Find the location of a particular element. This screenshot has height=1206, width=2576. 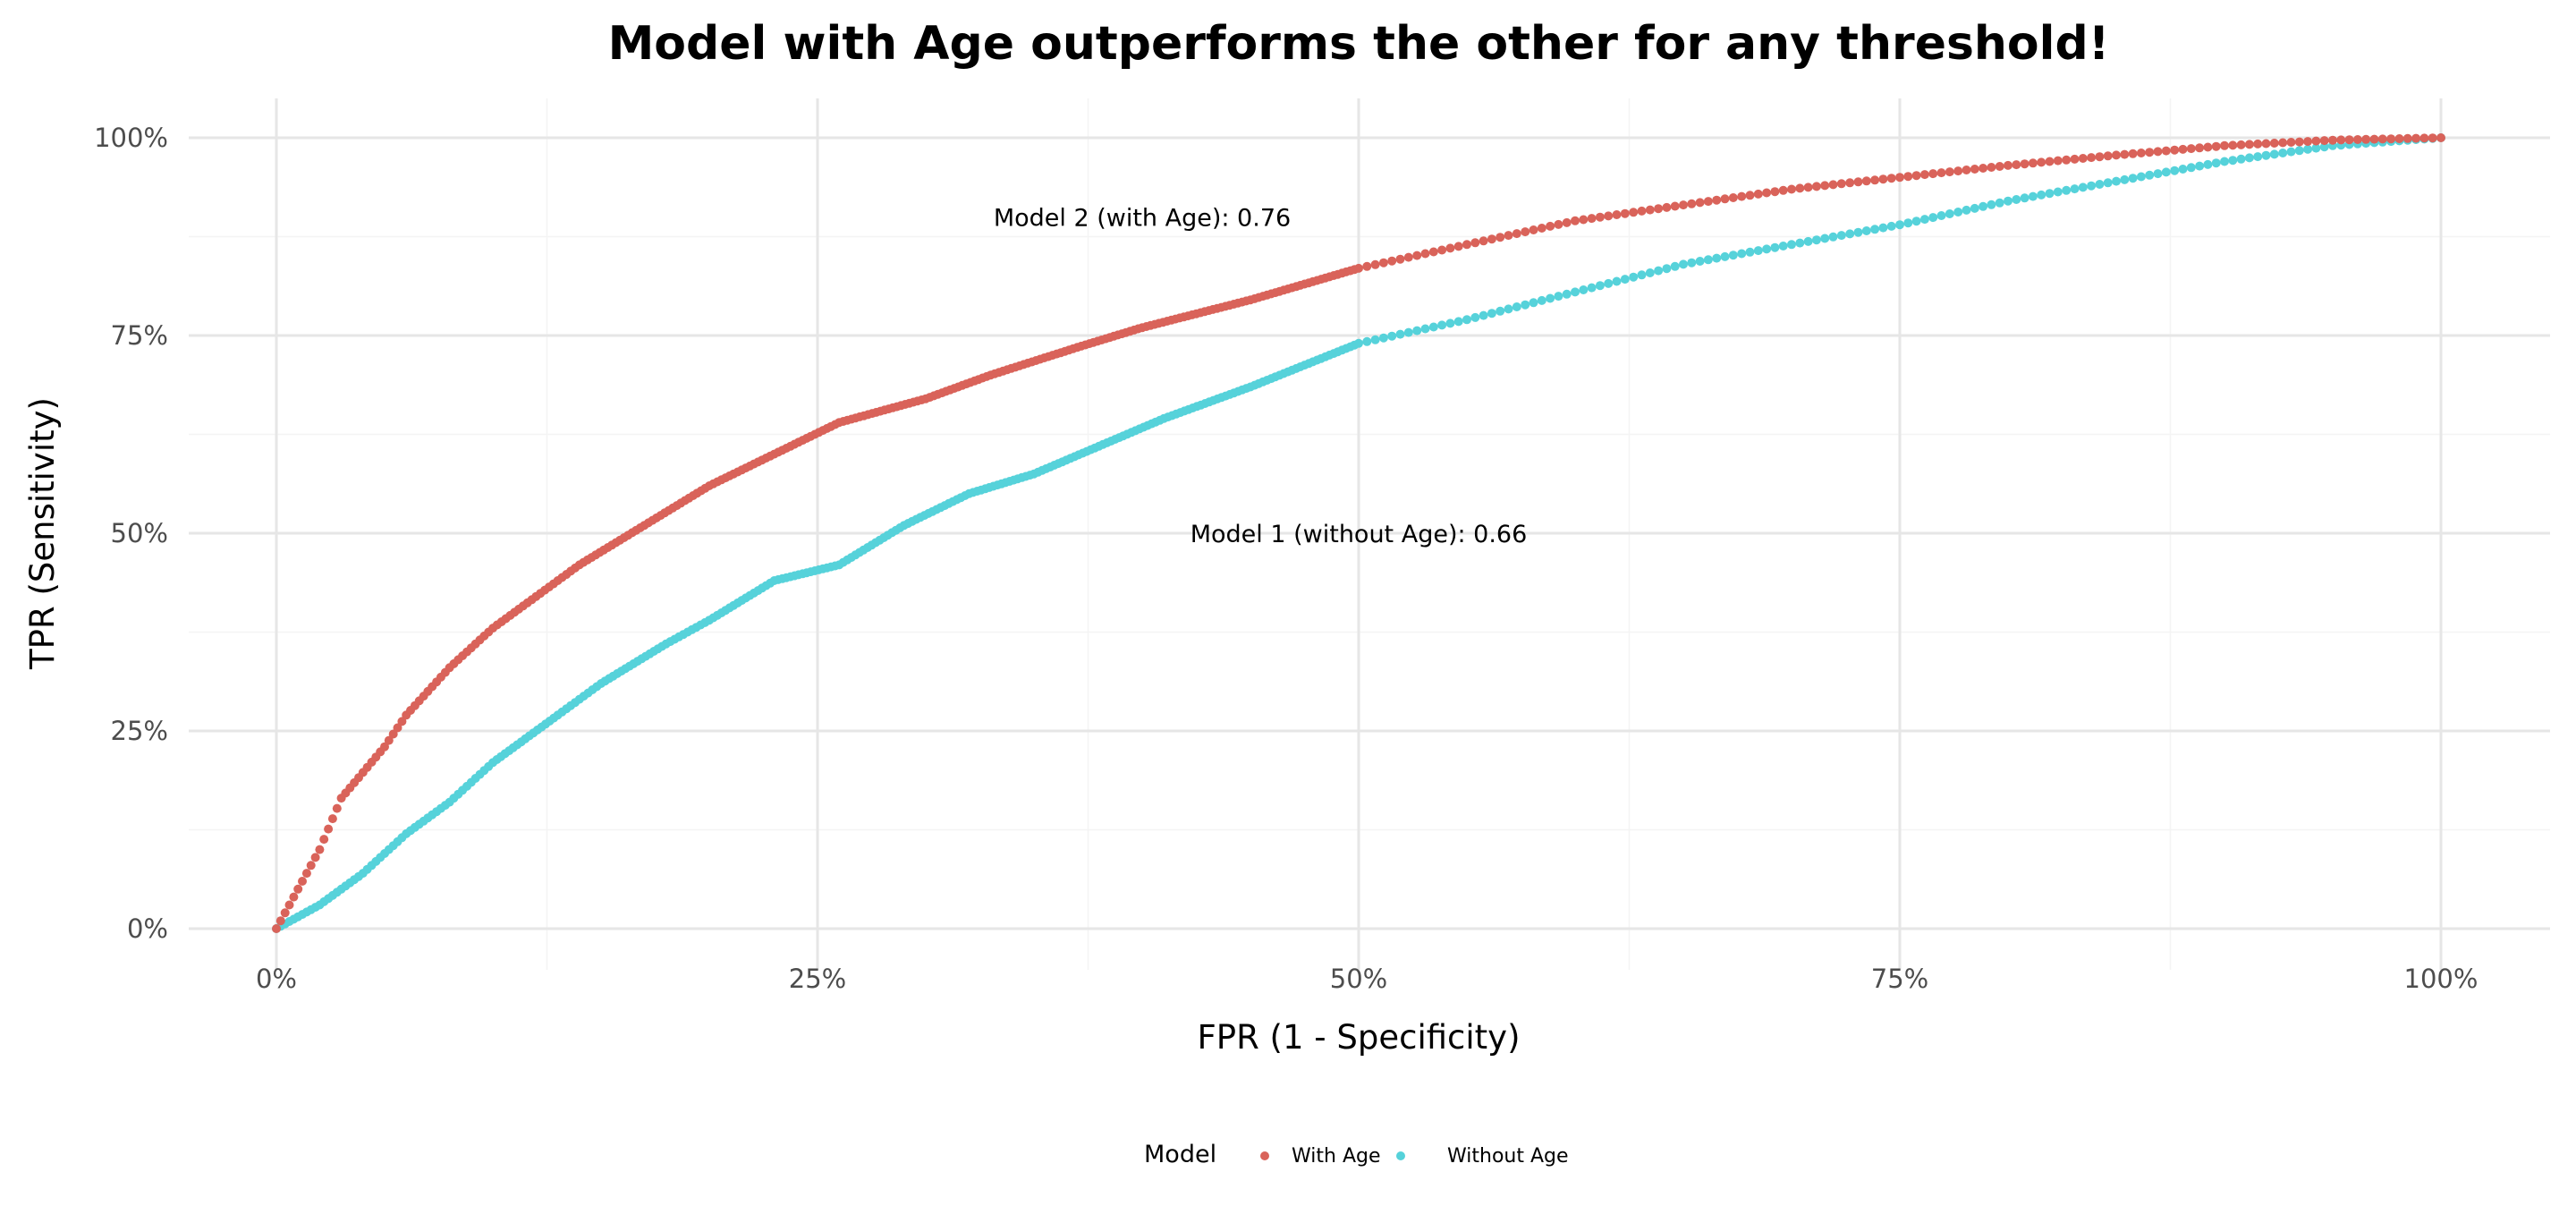

y-tick-label: 0% is located at coordinates (147, 928).